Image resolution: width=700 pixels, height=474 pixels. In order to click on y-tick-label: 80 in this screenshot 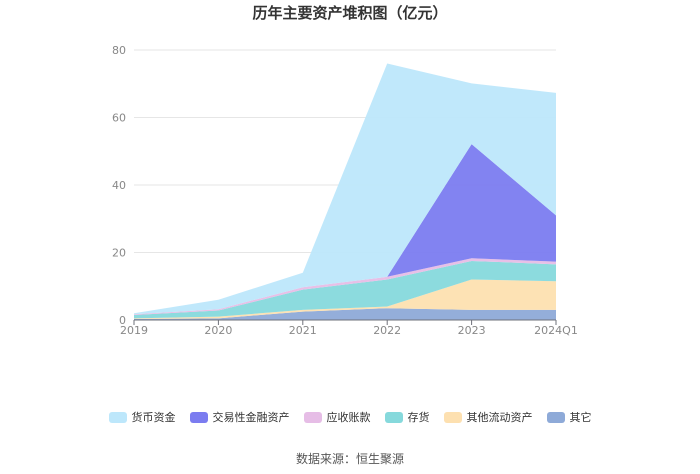, I will do `click(119, 50)`.